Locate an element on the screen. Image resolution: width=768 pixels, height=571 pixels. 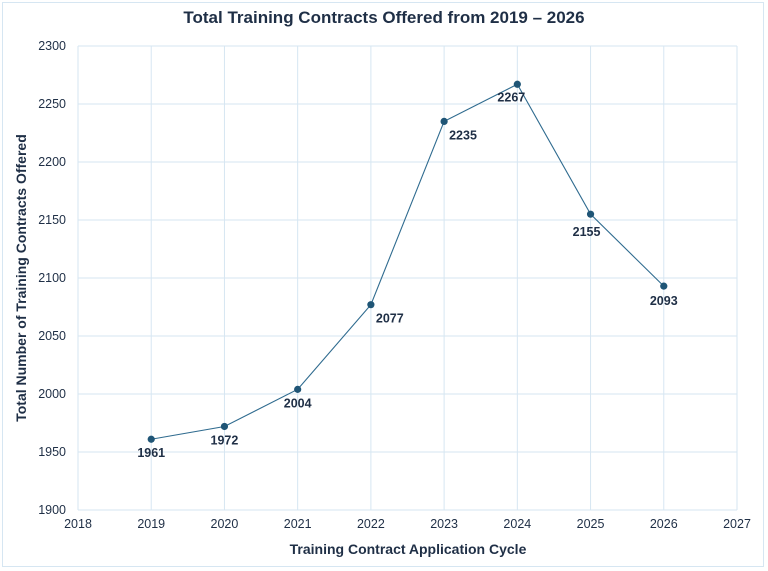
data-label: 1972 is located at coordinates (225, 440).